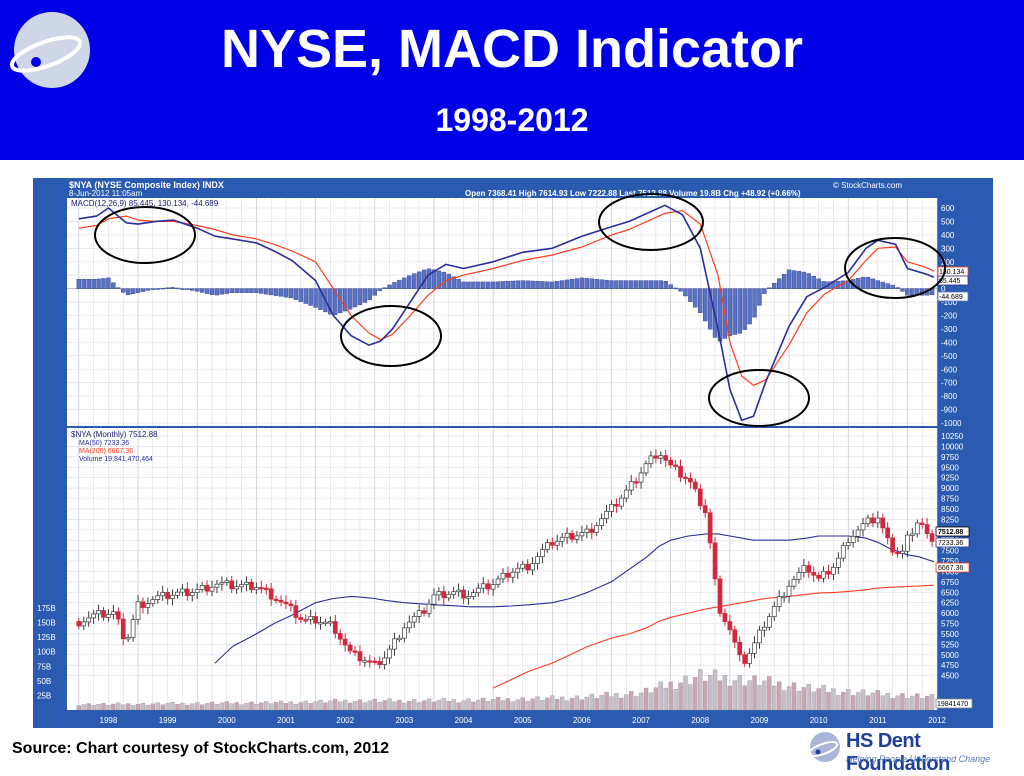  Describe the element at coordinates (950, 519) in the screenshot. I see `price-tick-label: 8250` at that location.